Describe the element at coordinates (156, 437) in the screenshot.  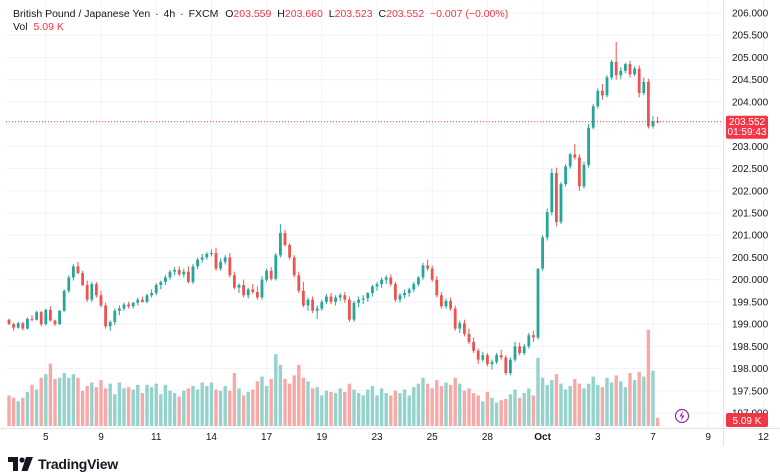
I see `time-tick-label: 11` at that location.